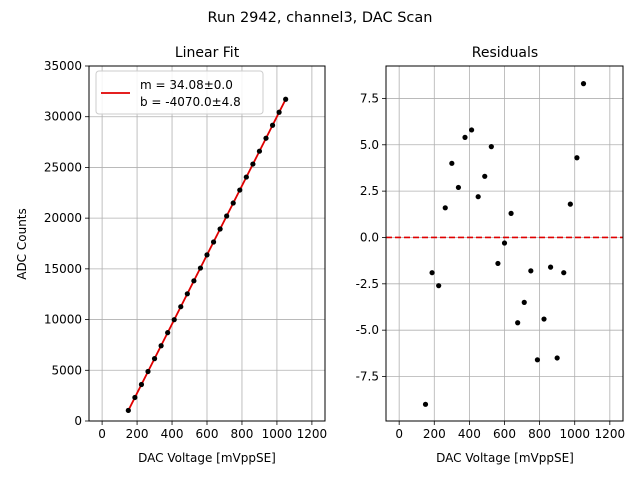 The width and height of the screenshot is (640, 480). Describe the element at coordinates (63, 269) in the screenshot. I see `y-tick-label: 15000` at that location.